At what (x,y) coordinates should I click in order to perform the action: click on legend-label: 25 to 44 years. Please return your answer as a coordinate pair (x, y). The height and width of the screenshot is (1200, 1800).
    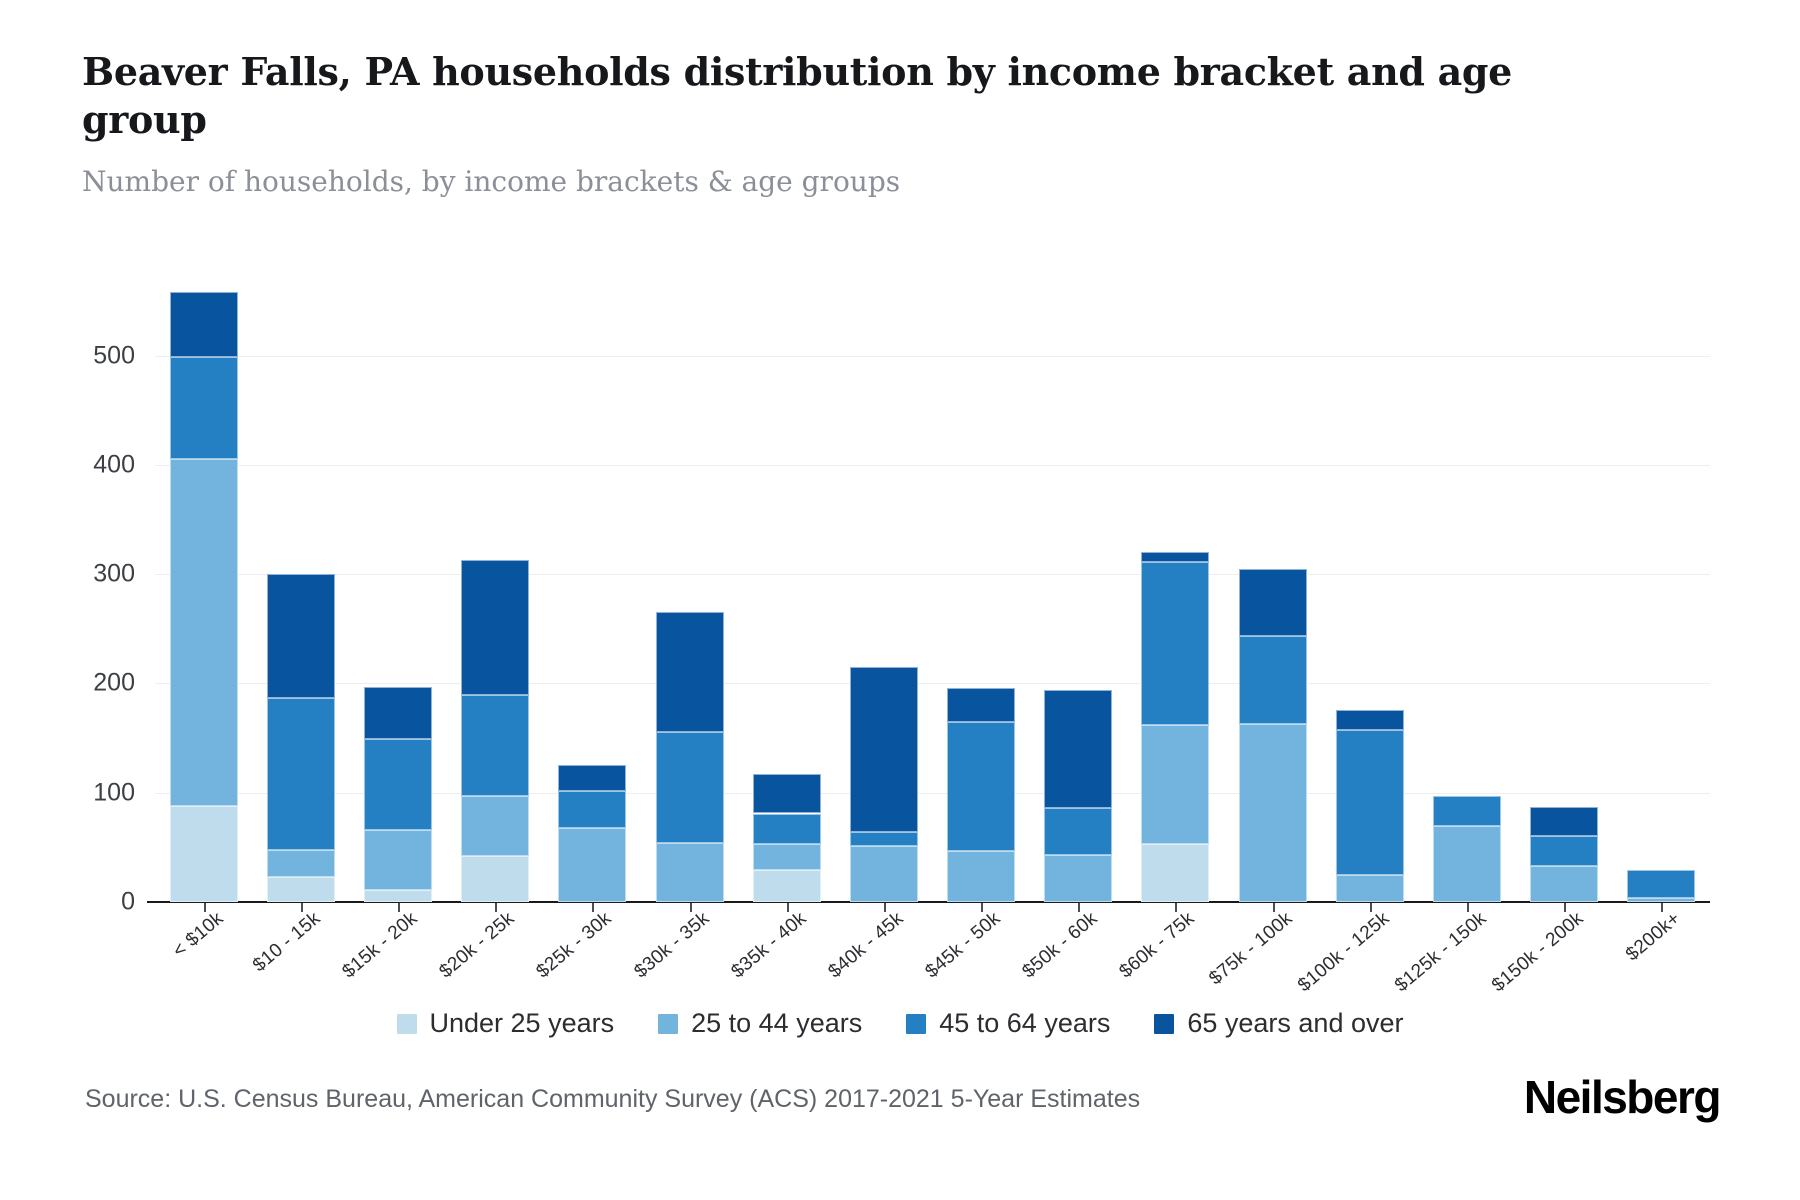
    Looking at the image, I should click on (777, 1023).